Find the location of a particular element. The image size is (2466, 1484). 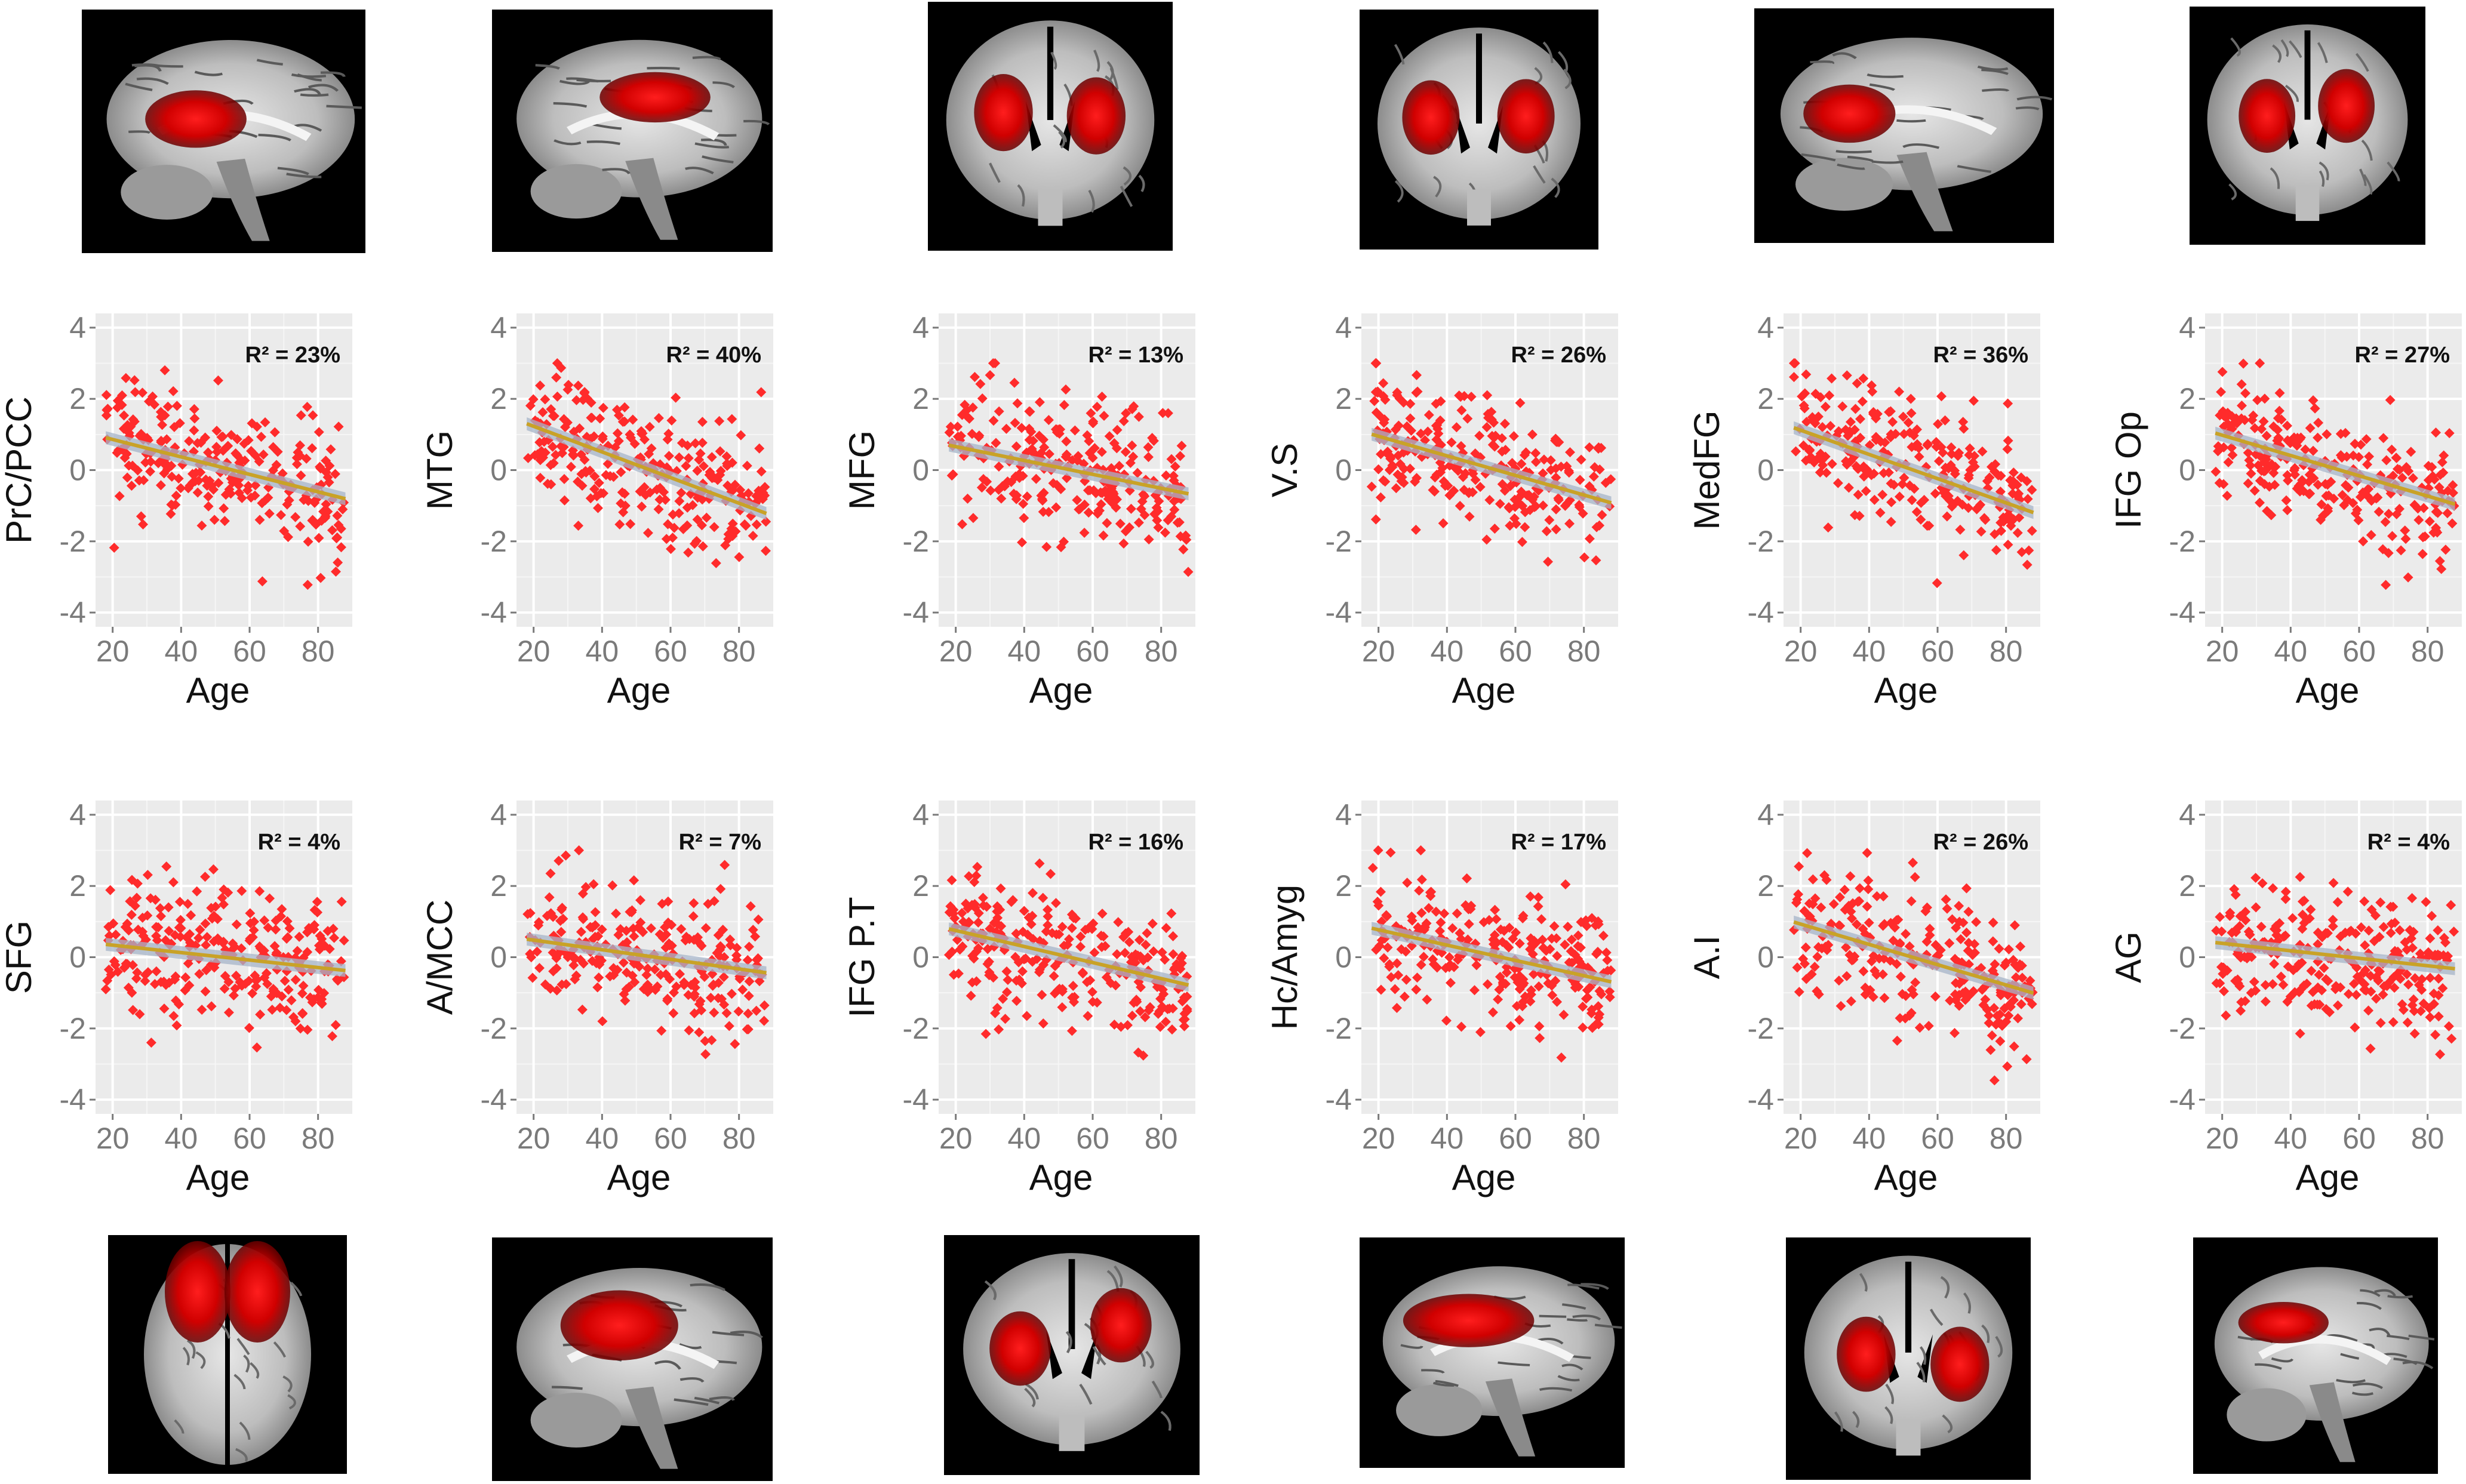

trend-line is located at coordinates (1491, 955).